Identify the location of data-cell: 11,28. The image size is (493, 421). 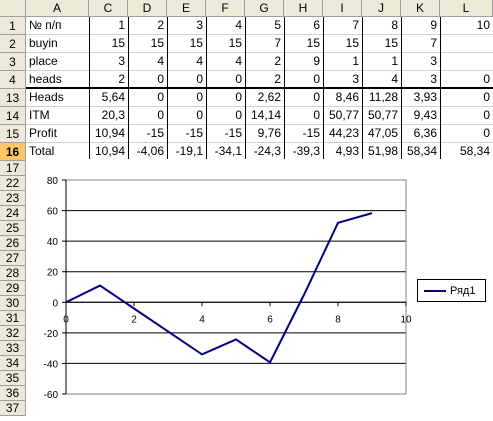
(383, 97).